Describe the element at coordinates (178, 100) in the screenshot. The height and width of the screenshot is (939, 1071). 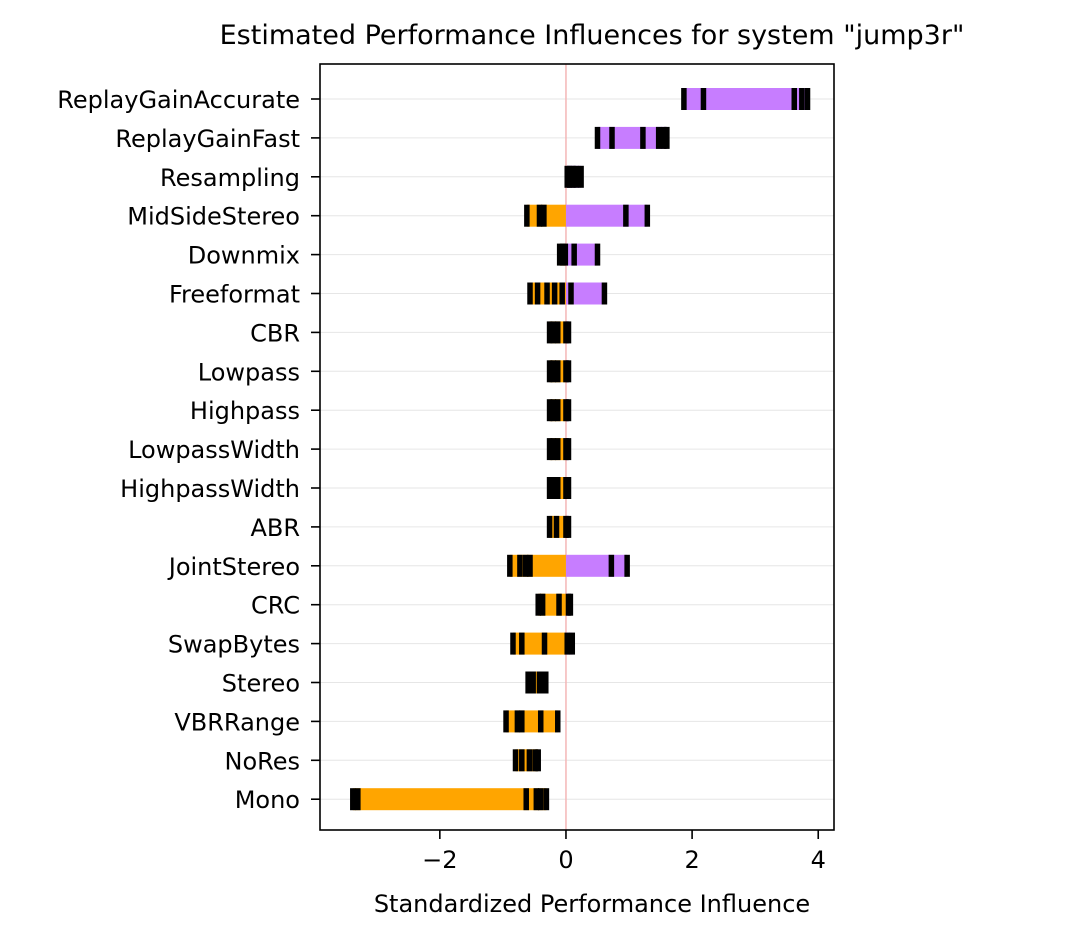
I see `y-tick-label: ReplayGainAccurate` at that location.